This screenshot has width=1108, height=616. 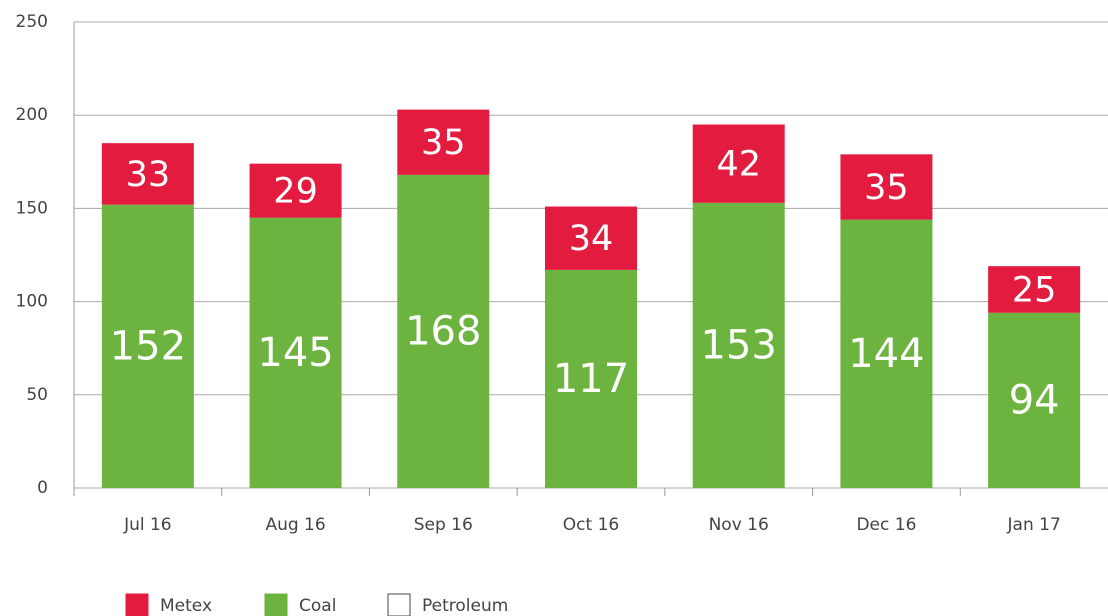 I want to click on y-tick-label: 50, so click(x=37, y=395).